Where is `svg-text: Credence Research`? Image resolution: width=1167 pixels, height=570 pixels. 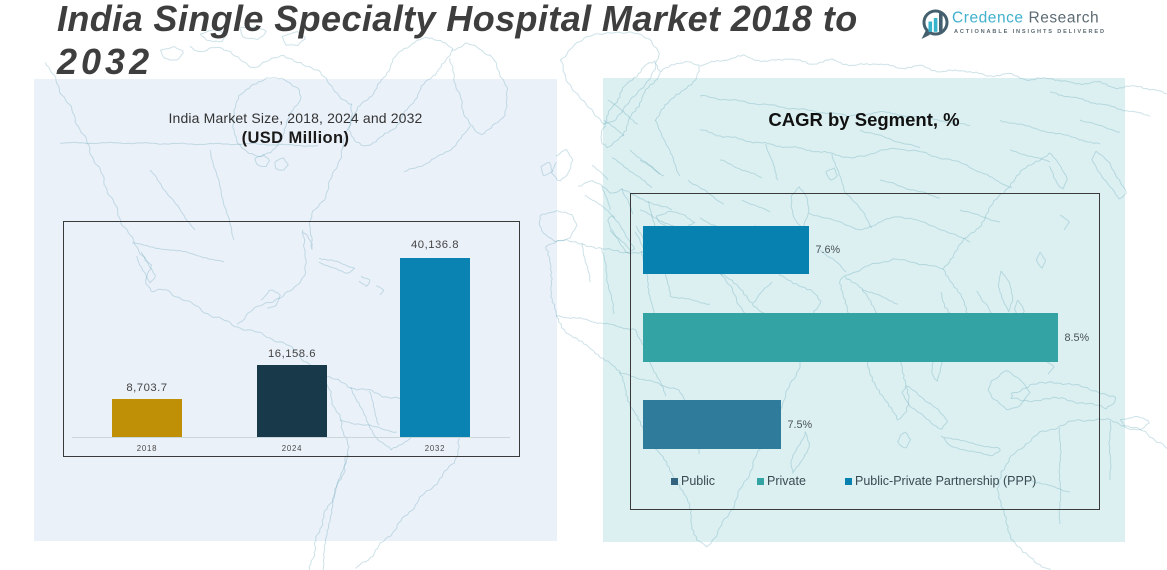
svg-text: Credence Research is located at coordinates (1025, 18).